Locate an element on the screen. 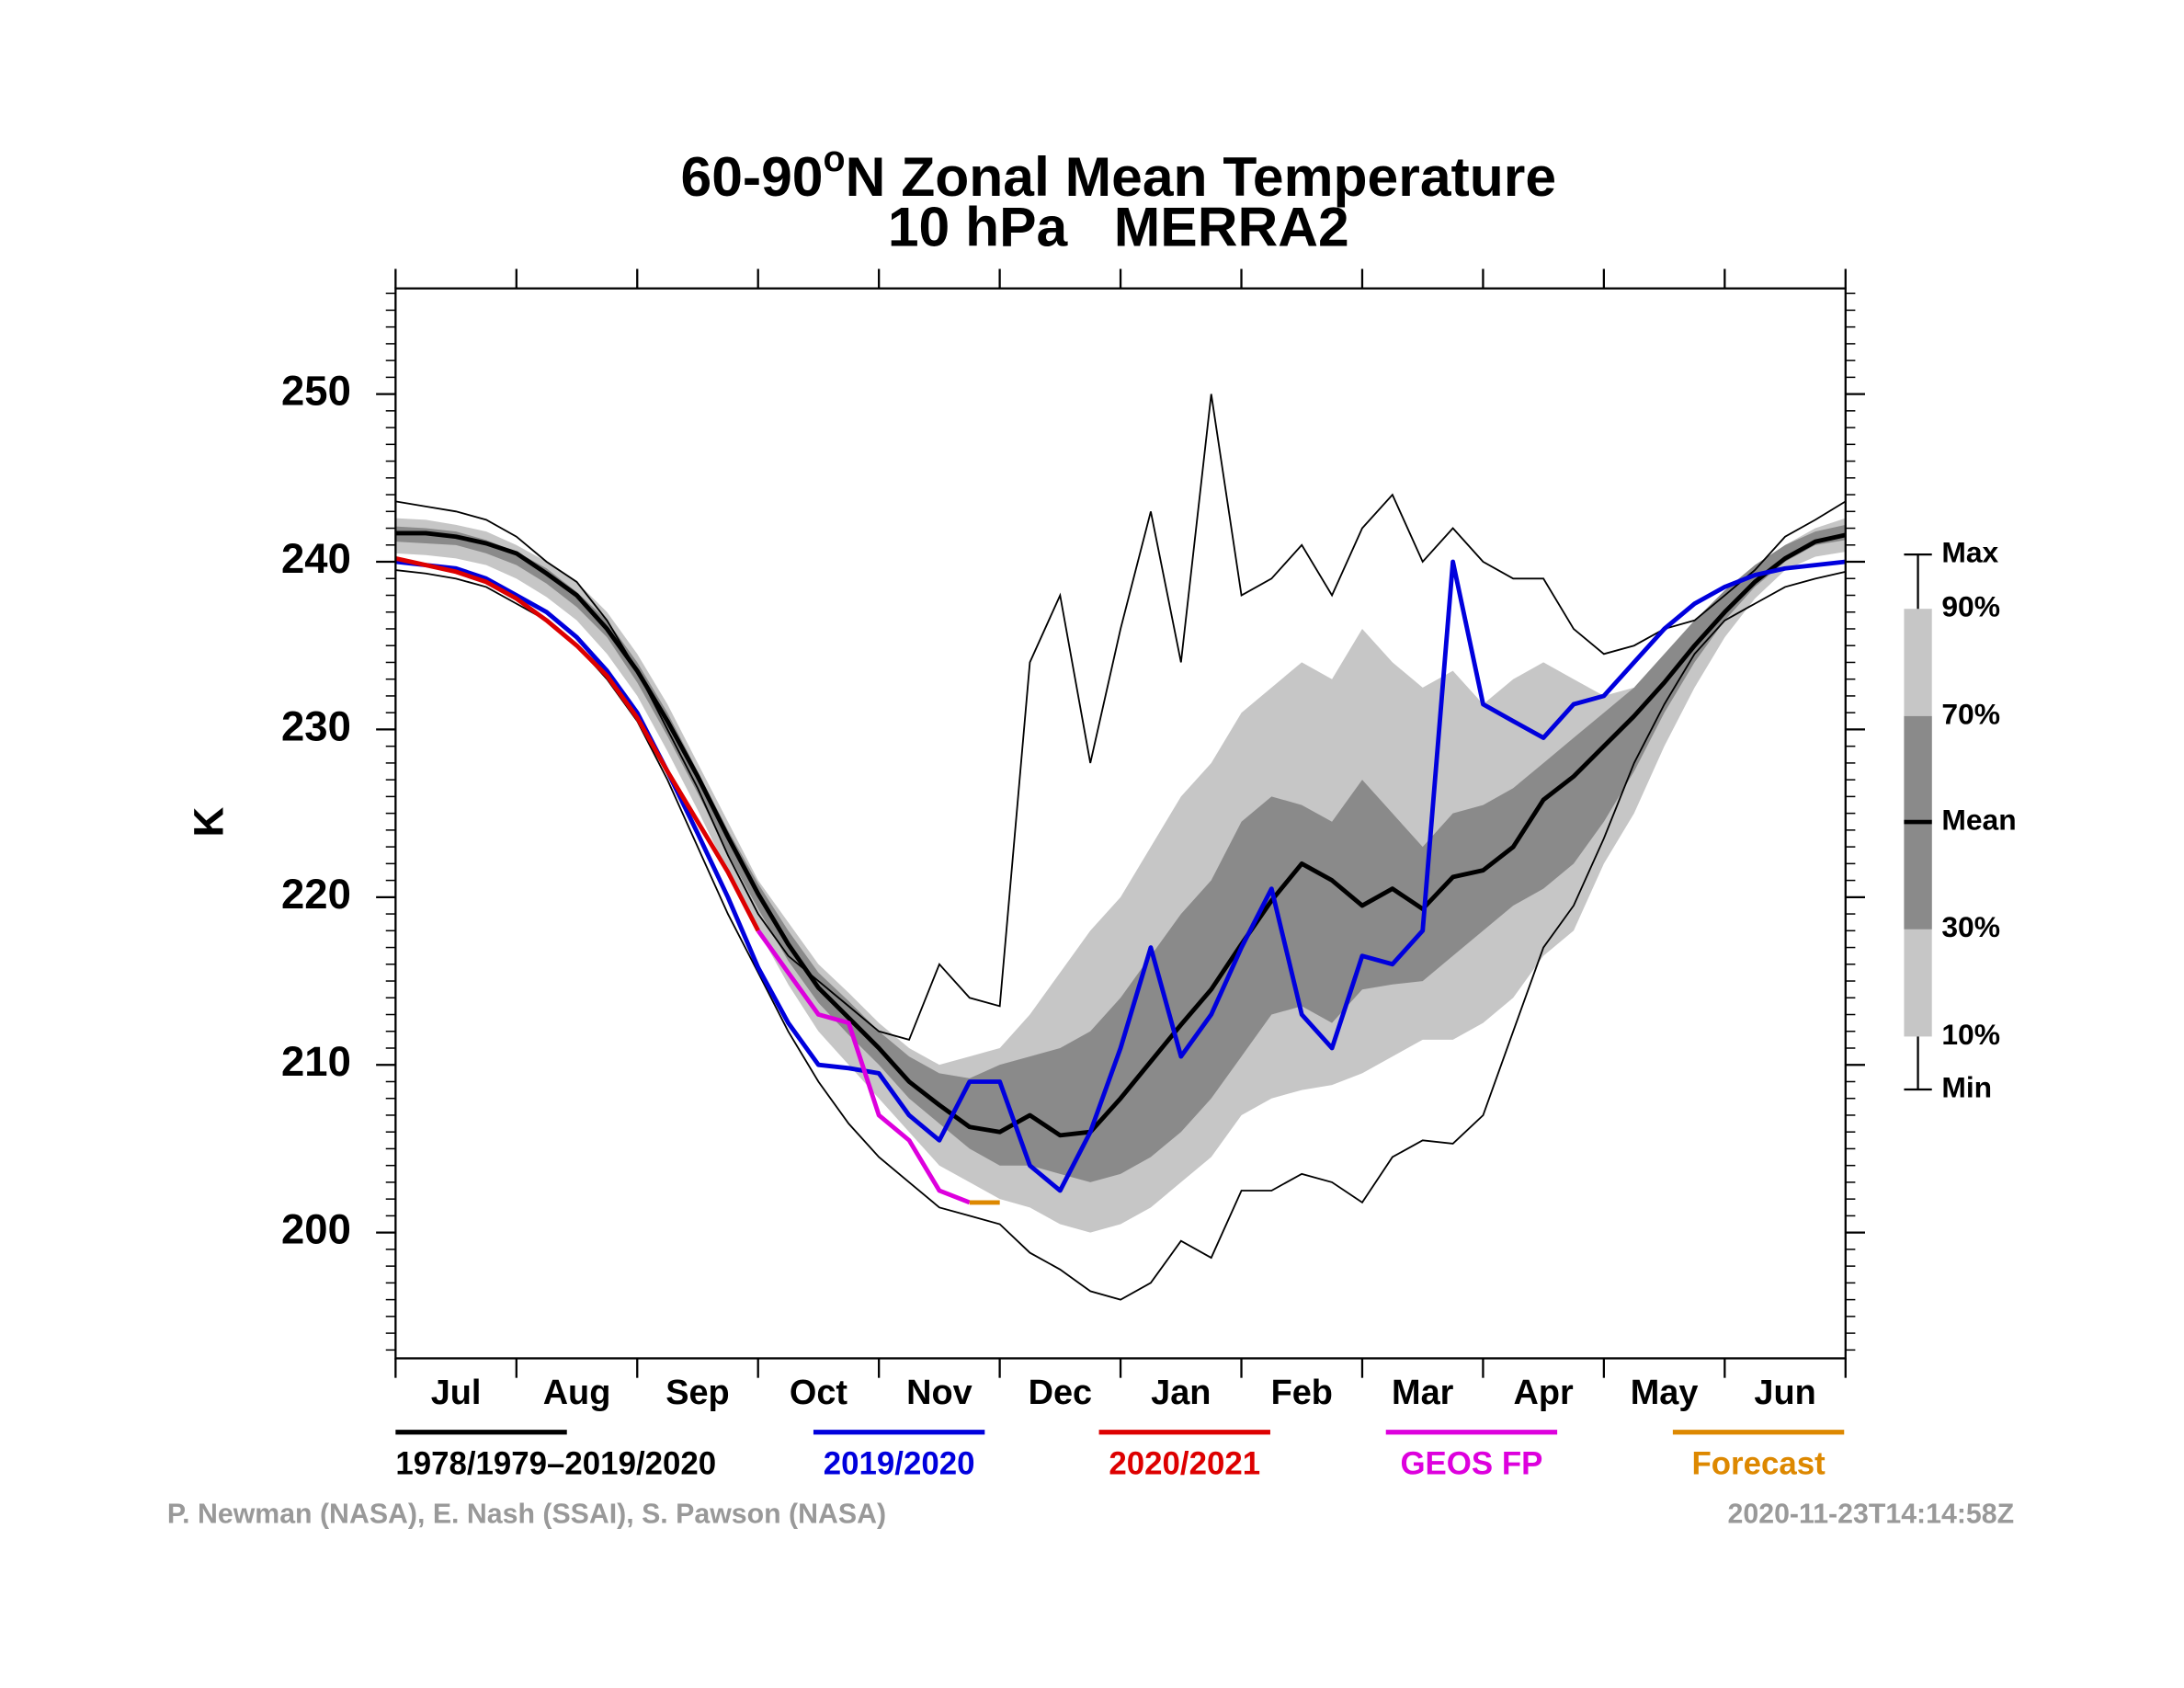  x-tick-label: Jan is located at coordinates (1181, 1393).